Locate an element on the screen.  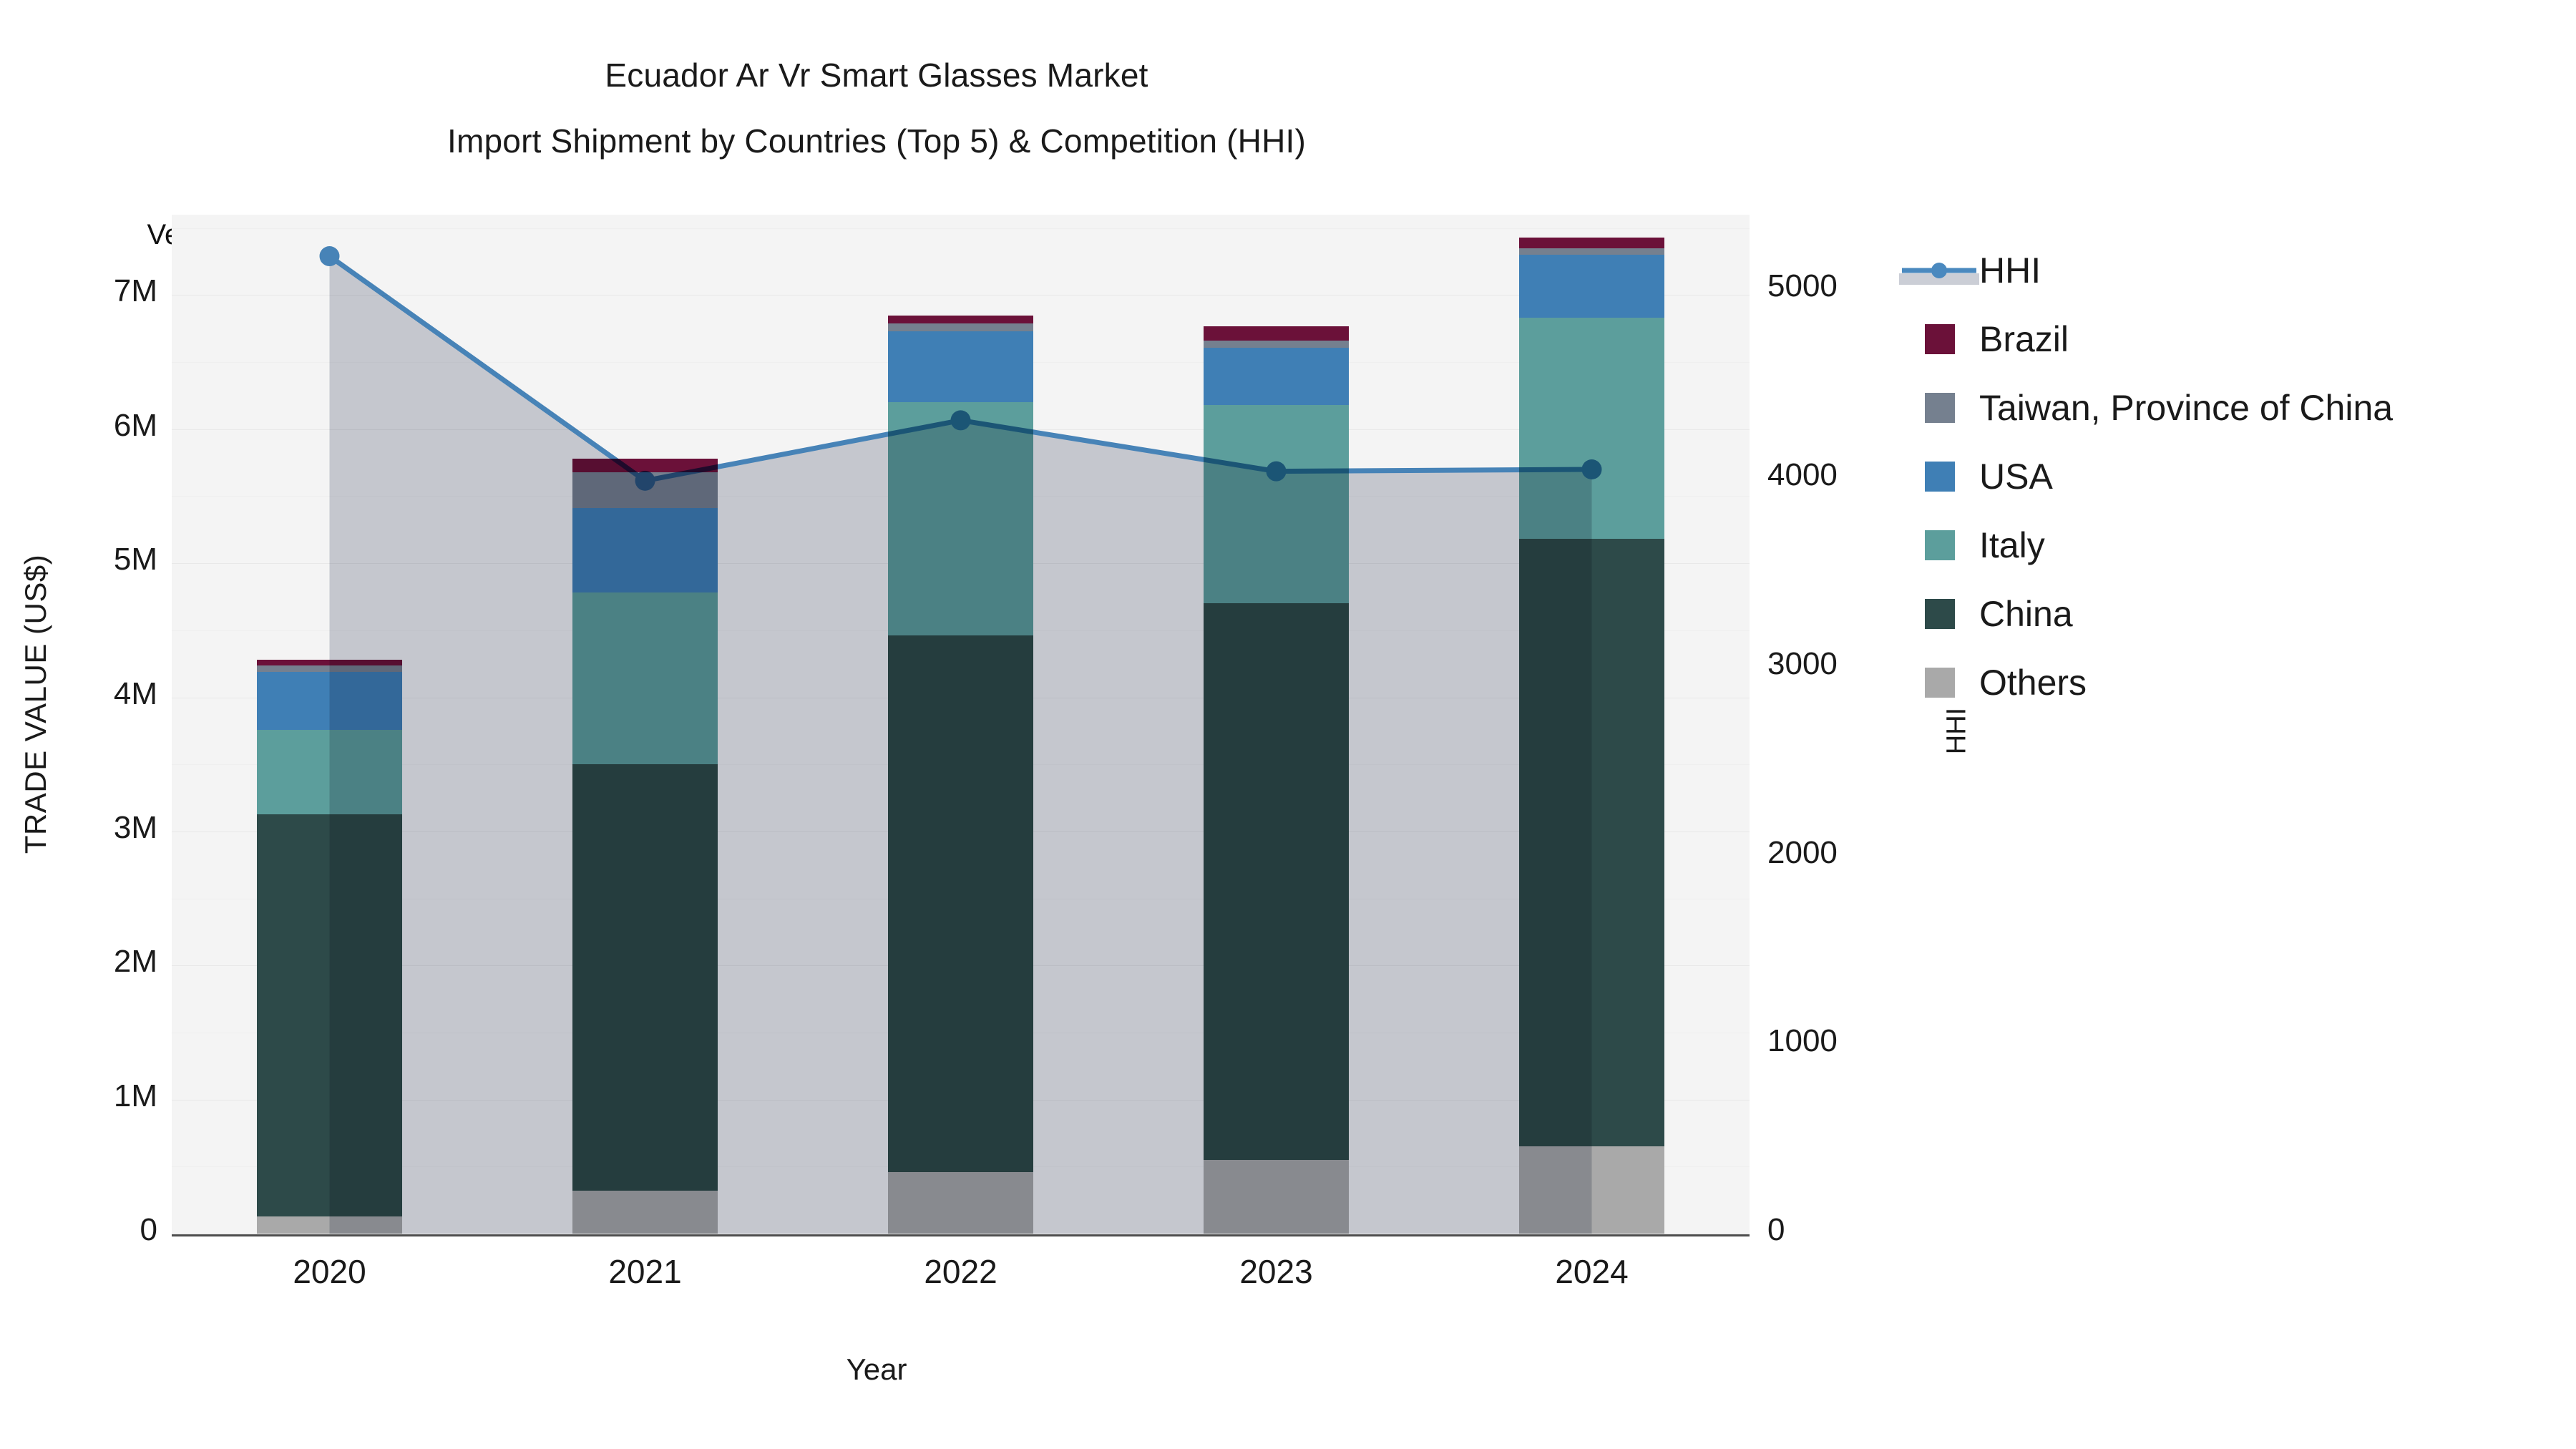
y-axis-tick-left: 5M is located at coordinates (135, 559).